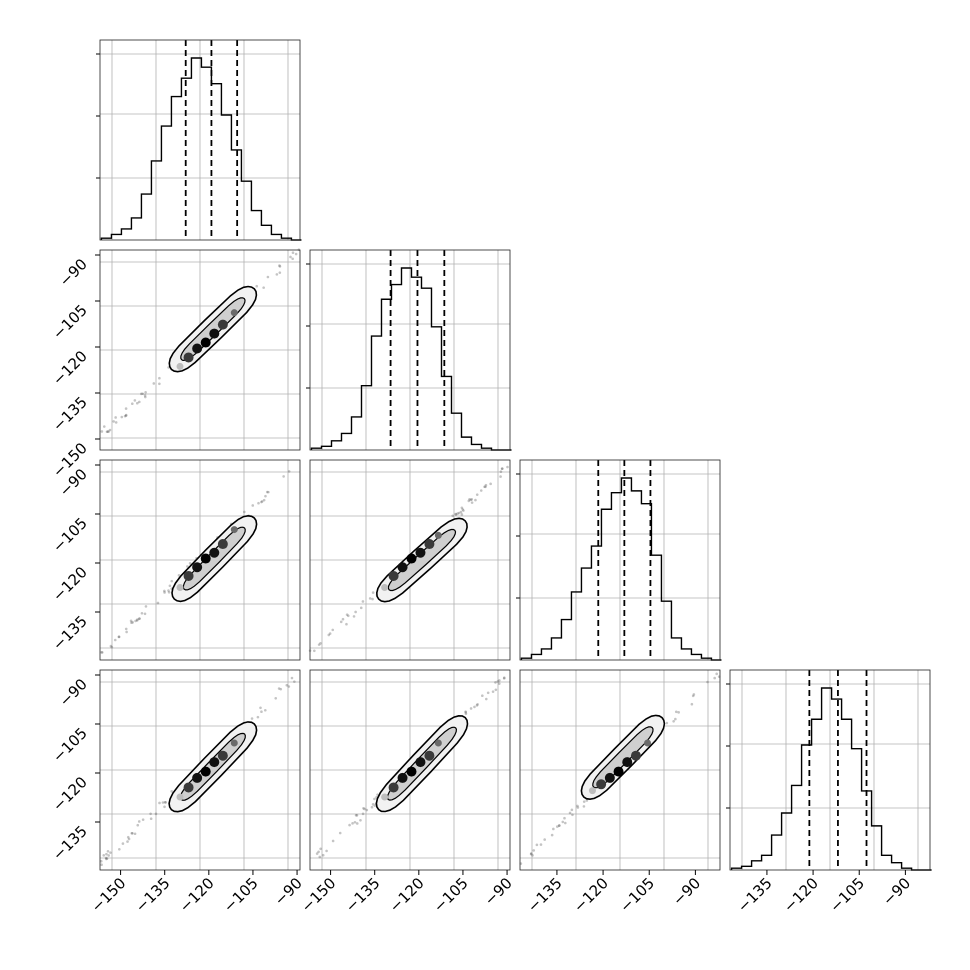  Describe the element at coordinates (847, 895) in the screenshot. I see `x-tick-label: −105` at that location.